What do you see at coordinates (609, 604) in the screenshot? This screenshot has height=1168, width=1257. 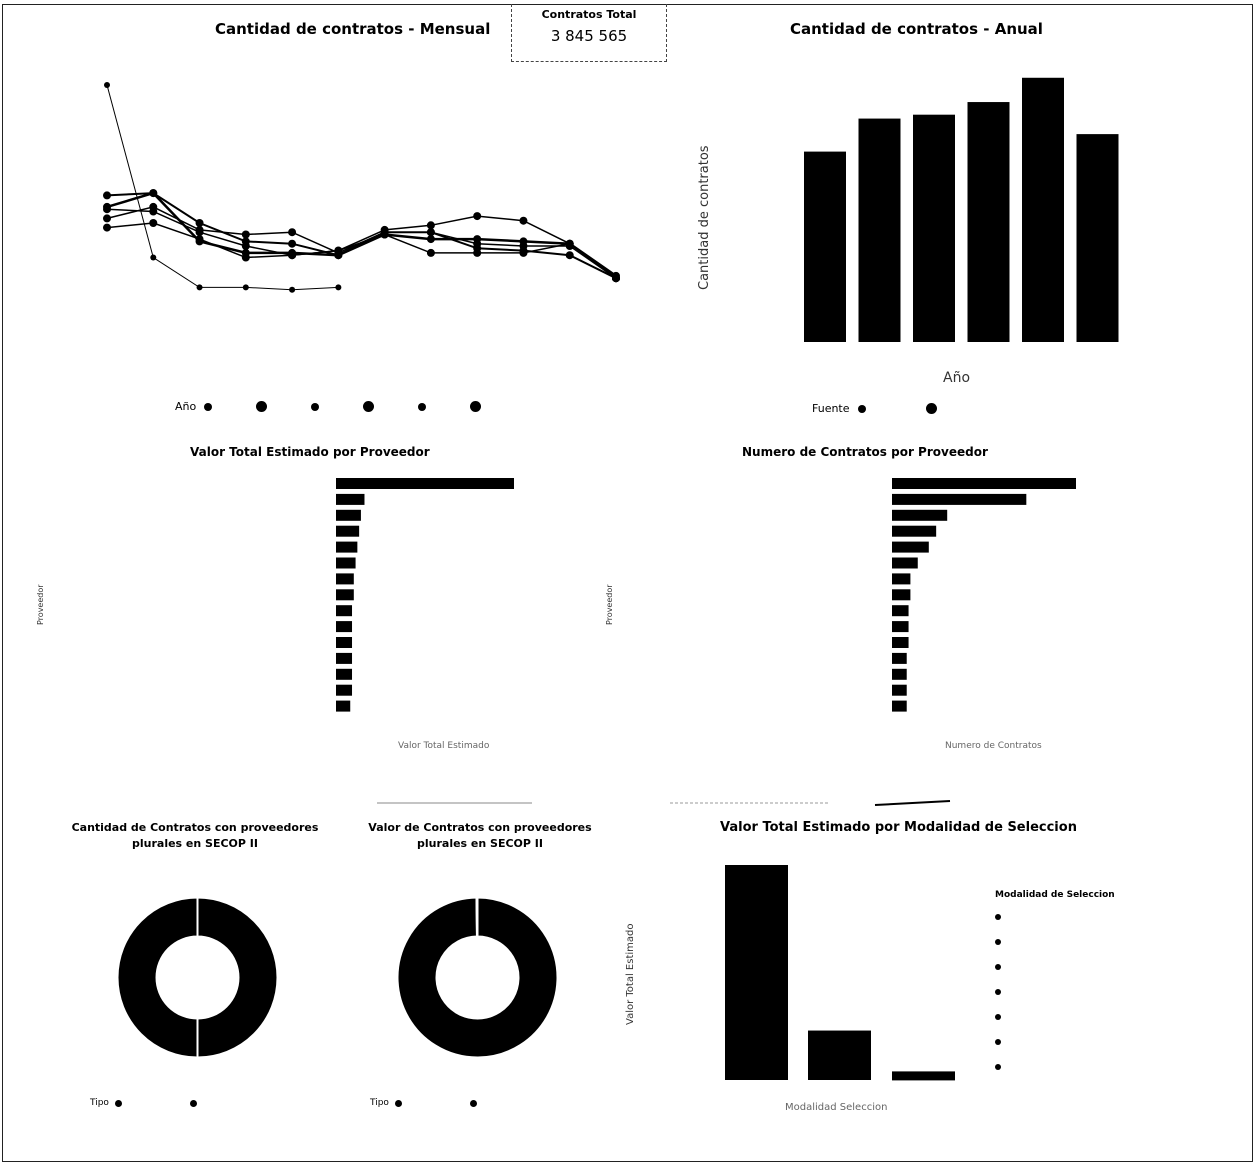 I see `prov-count-ylabel: Proveedor` at bounding box center [609, 604].